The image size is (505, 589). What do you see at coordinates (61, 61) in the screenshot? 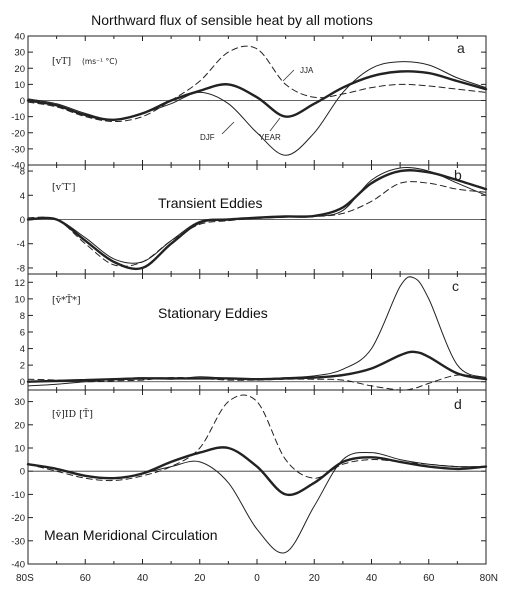
I see `panel-a-label: [vT]` at bounding box center [61, 61].